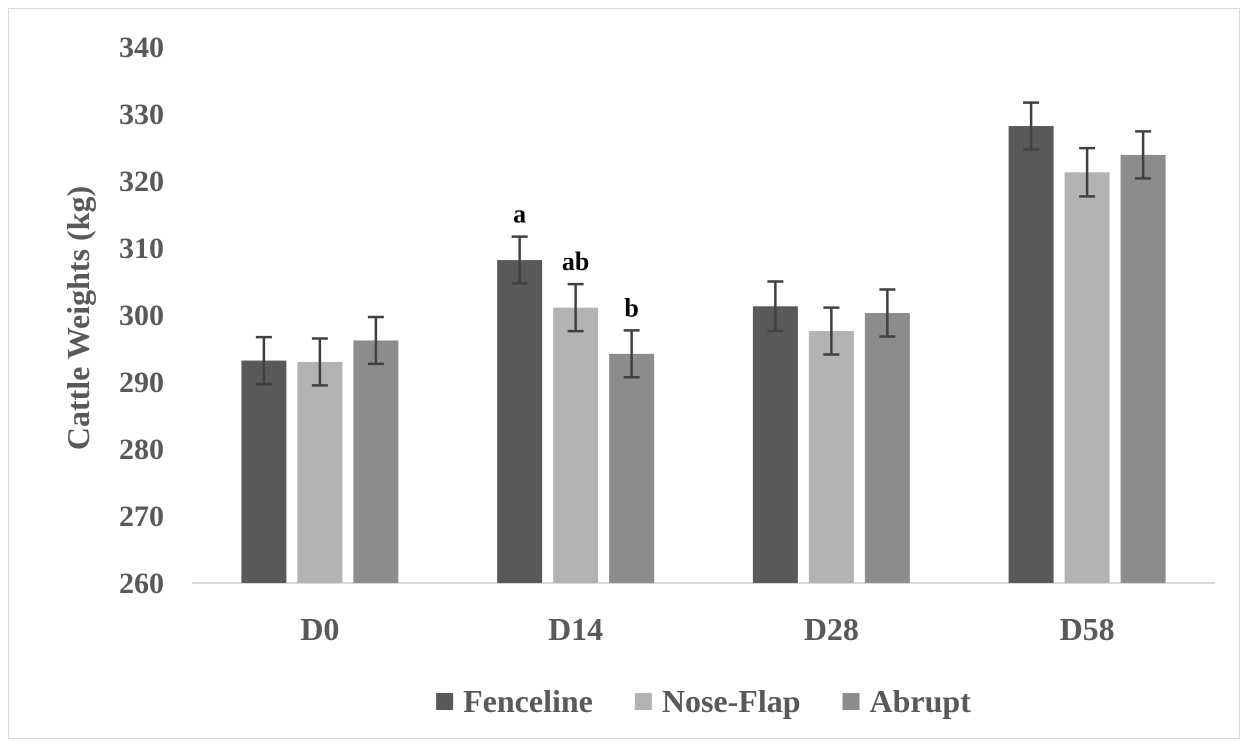  Describe the element at coordinates (831, 457) in the screenshot. I see `bar-nose-flap-d28` at that location.